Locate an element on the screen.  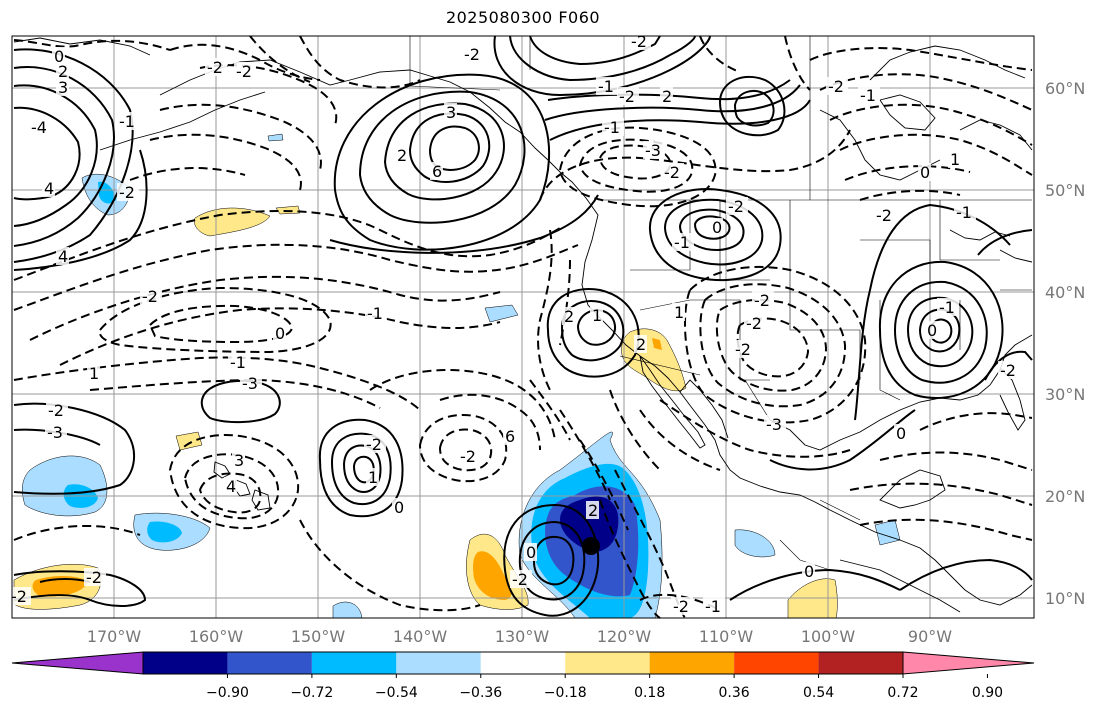
latitude-labels: 60°N 50°N 40°N 30°N 20°N 10°N is located at coordinates (1065, 343).